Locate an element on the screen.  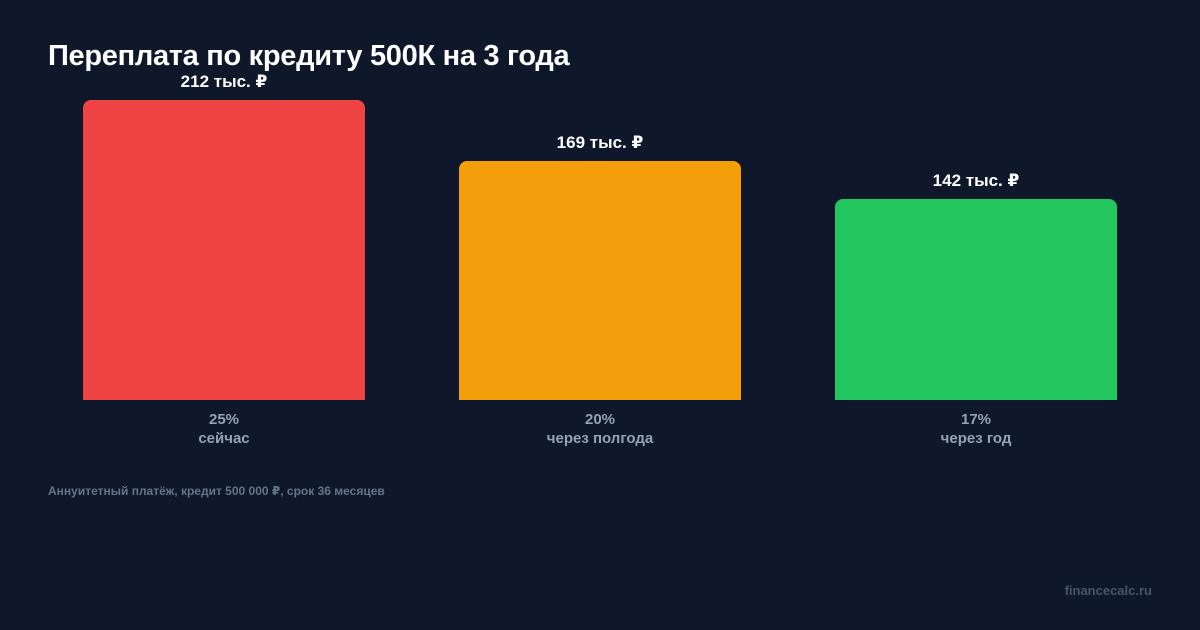
bar-now is located at coordinates (224, 250).